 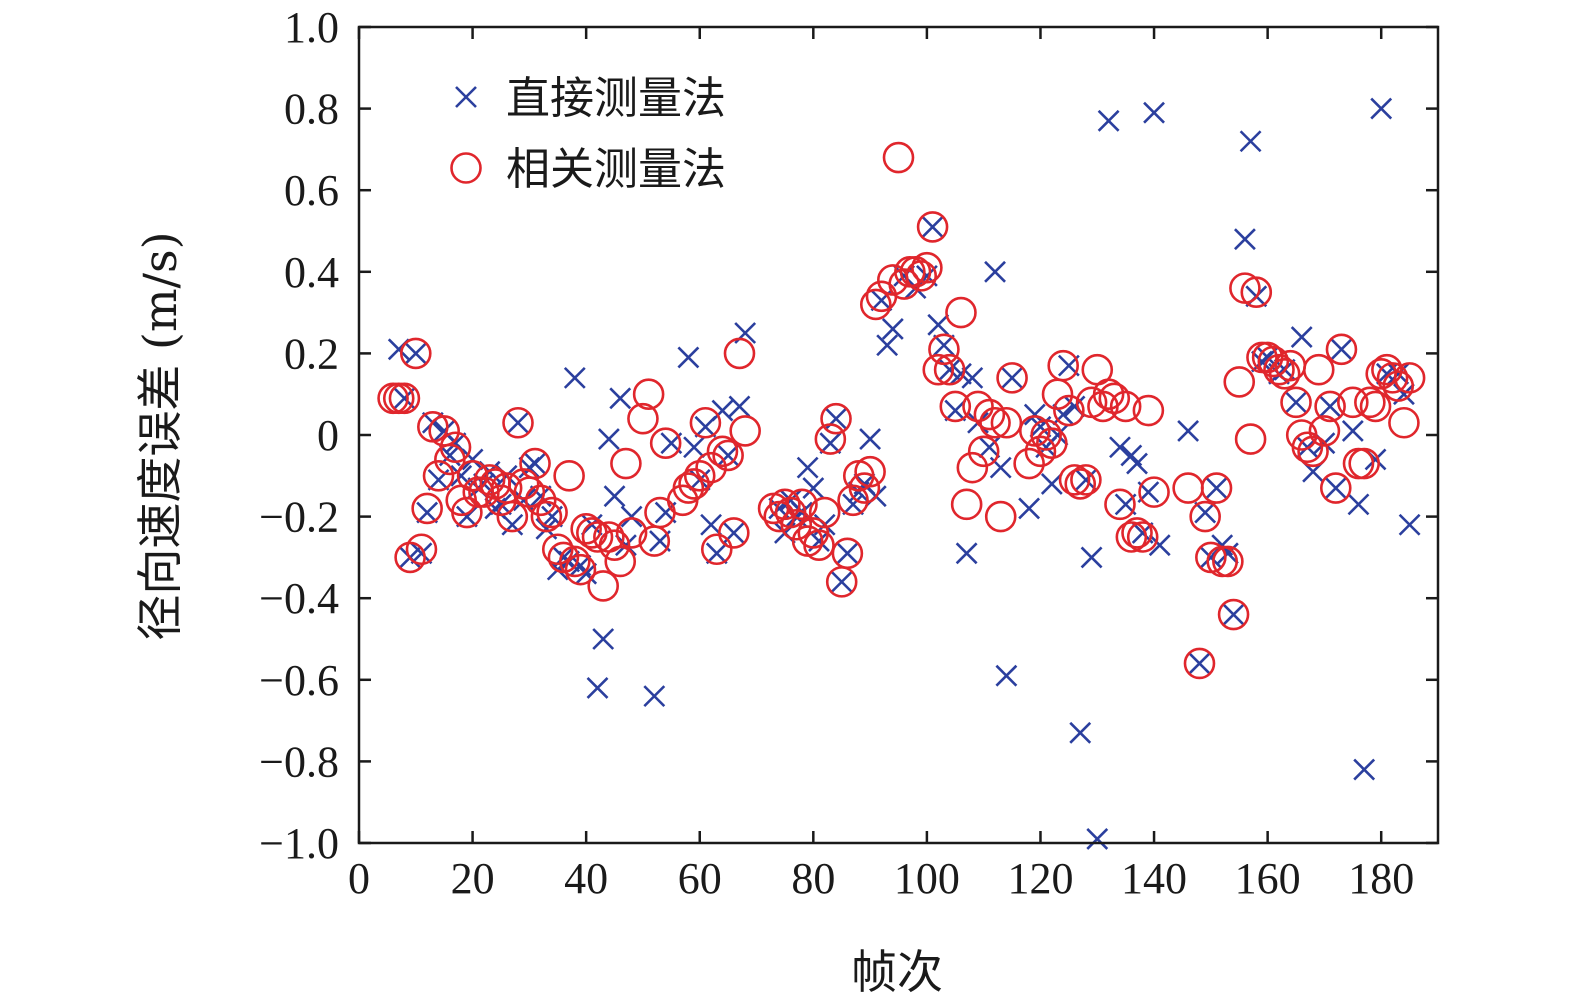 What do you see at coordinates (700, 878) in the screenshot?
I see `x-tick-label: 60` at bounding box center [700, 878].